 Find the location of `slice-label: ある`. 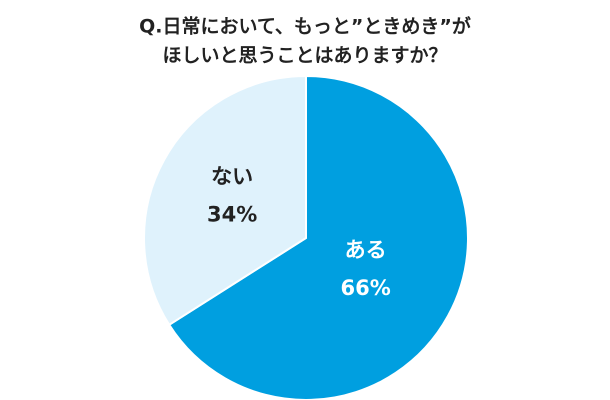

slice-label: ある is located at coordinates (366, 250).